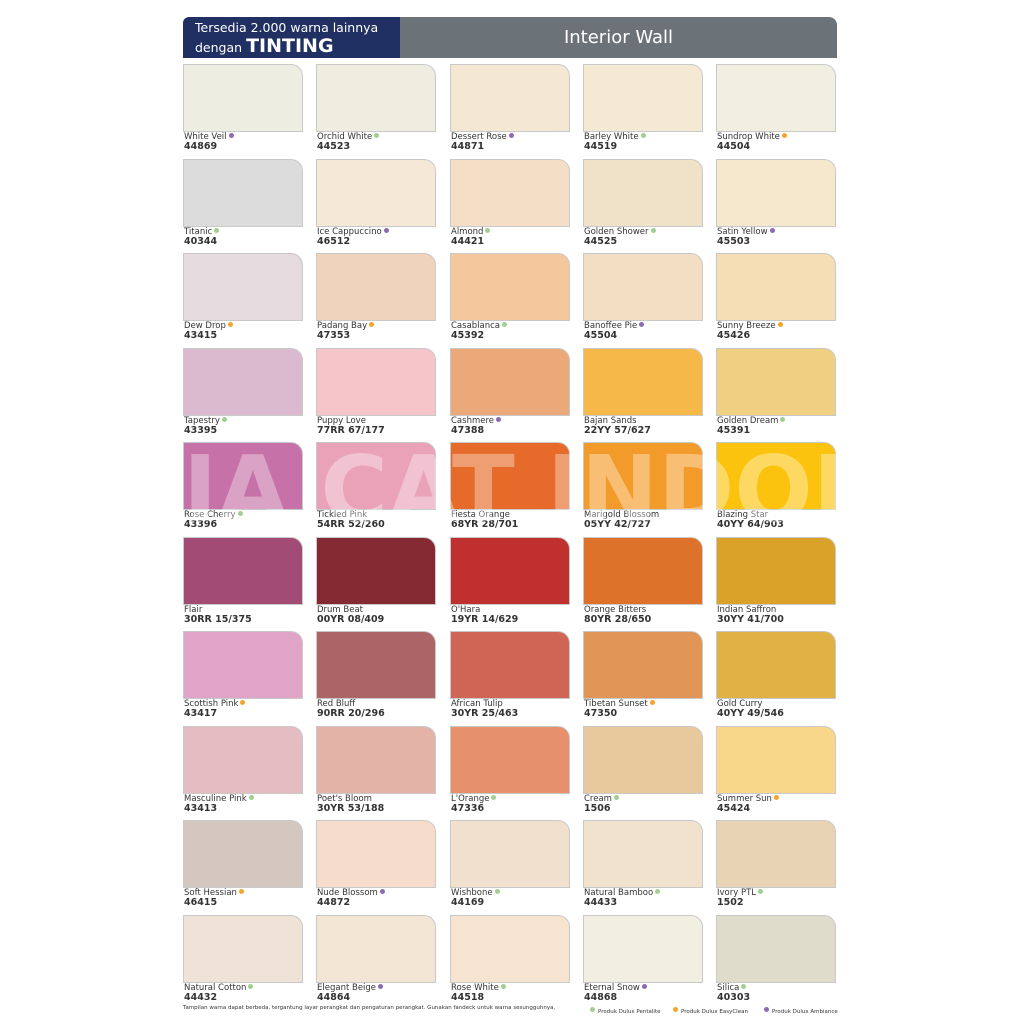  What do you see at coordinates (193, 609) in the screenshot?
I see `swatch-name-text: Flair` at bounding box center [193, 609].